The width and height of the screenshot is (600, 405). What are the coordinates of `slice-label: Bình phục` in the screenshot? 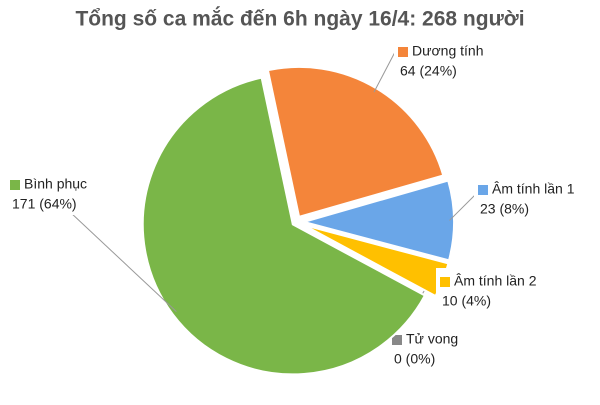 It's located at (55, 184).